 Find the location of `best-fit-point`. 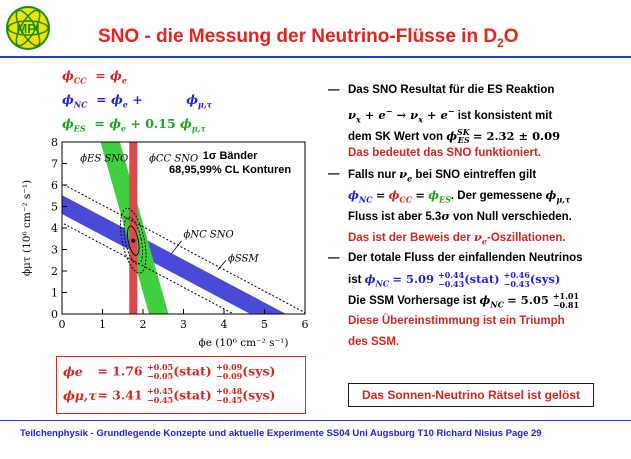

best-fit-point is located at coordinates (133, 240).